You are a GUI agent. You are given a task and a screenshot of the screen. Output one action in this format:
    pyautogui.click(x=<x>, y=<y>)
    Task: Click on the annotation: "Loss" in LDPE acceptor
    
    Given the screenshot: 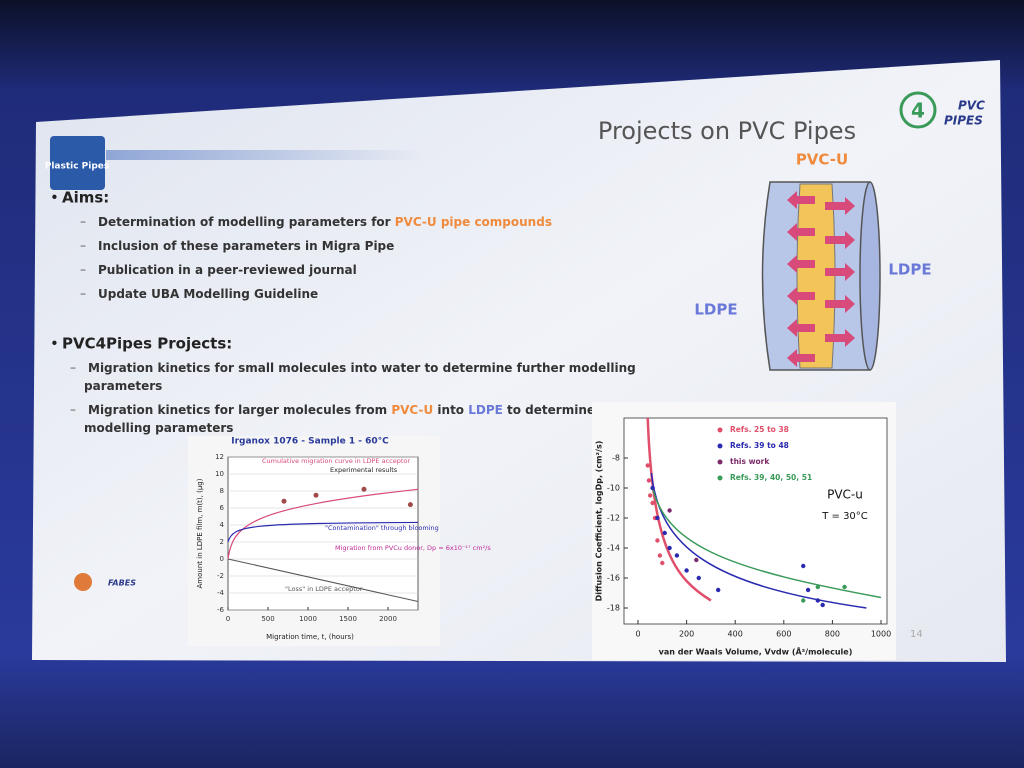 What is the action you would take?
    pyautogui.click(x=324, y=589)
    